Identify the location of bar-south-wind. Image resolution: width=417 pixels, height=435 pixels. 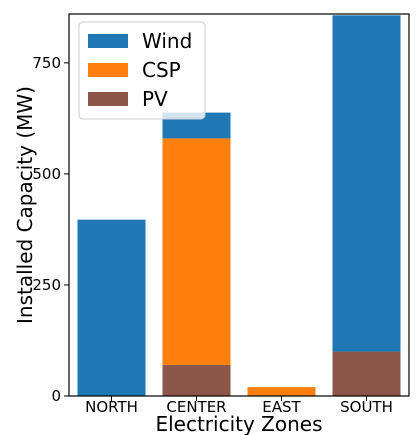
(366, 183).